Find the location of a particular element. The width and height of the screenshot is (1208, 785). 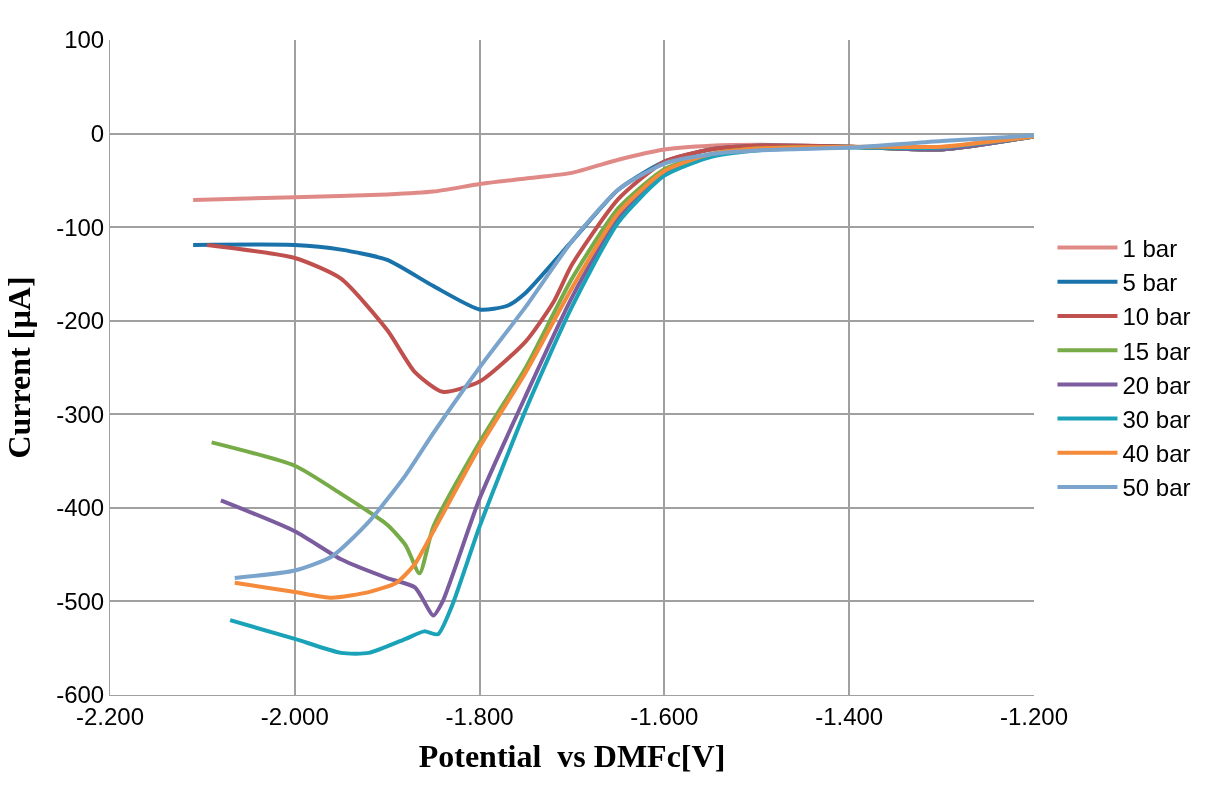

legend-label: 10 bar is located at coordinates (1156, 317).